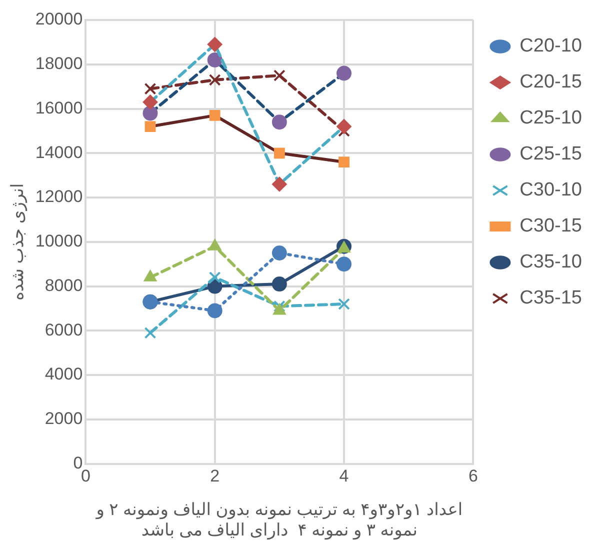  Describe the element at coordinates (551, 154) in the screenshot. I see `legend-label: C25-15` at that location.